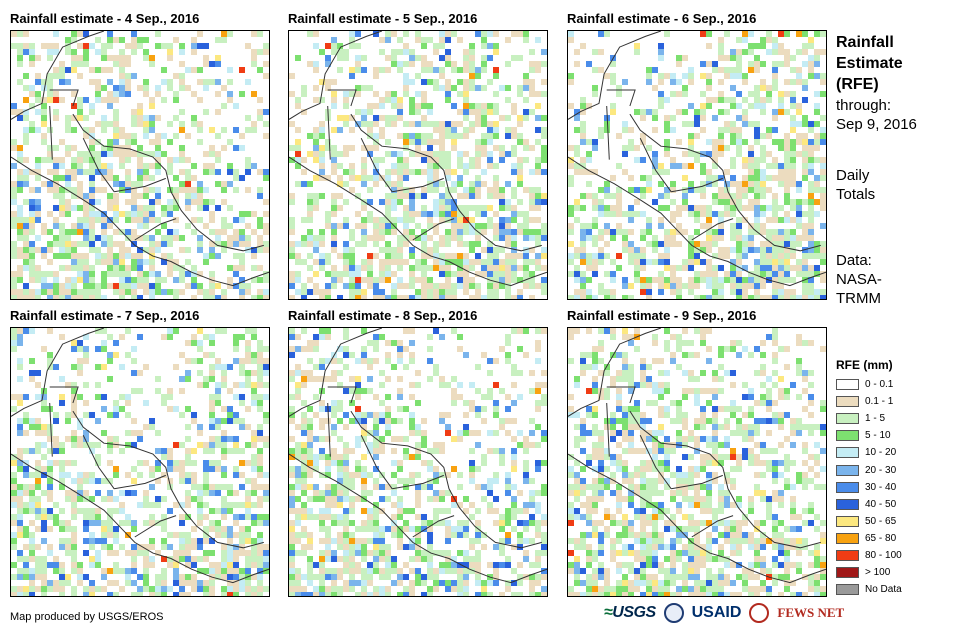  I want to click on legend-label: 0 - 0.1, so click(879, 385).